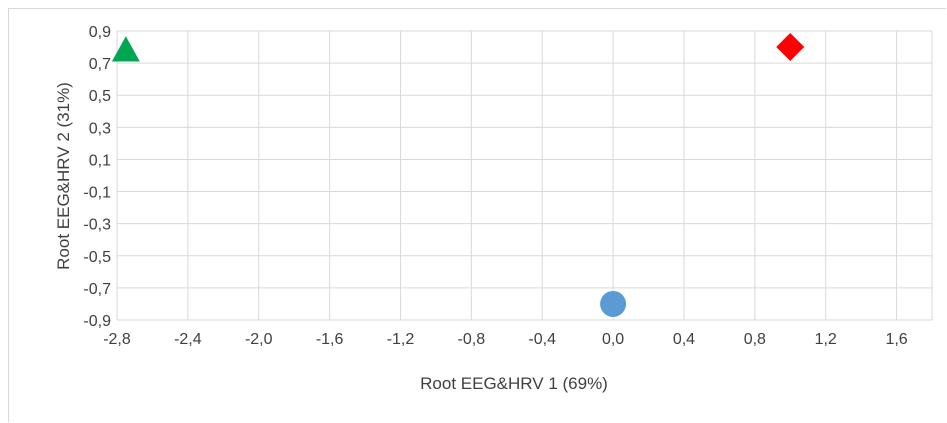  What do you see at coordinates (542, 339) in the screenshot?
I see `x-tick-label: -0,4` at bounding box center [542, 339].